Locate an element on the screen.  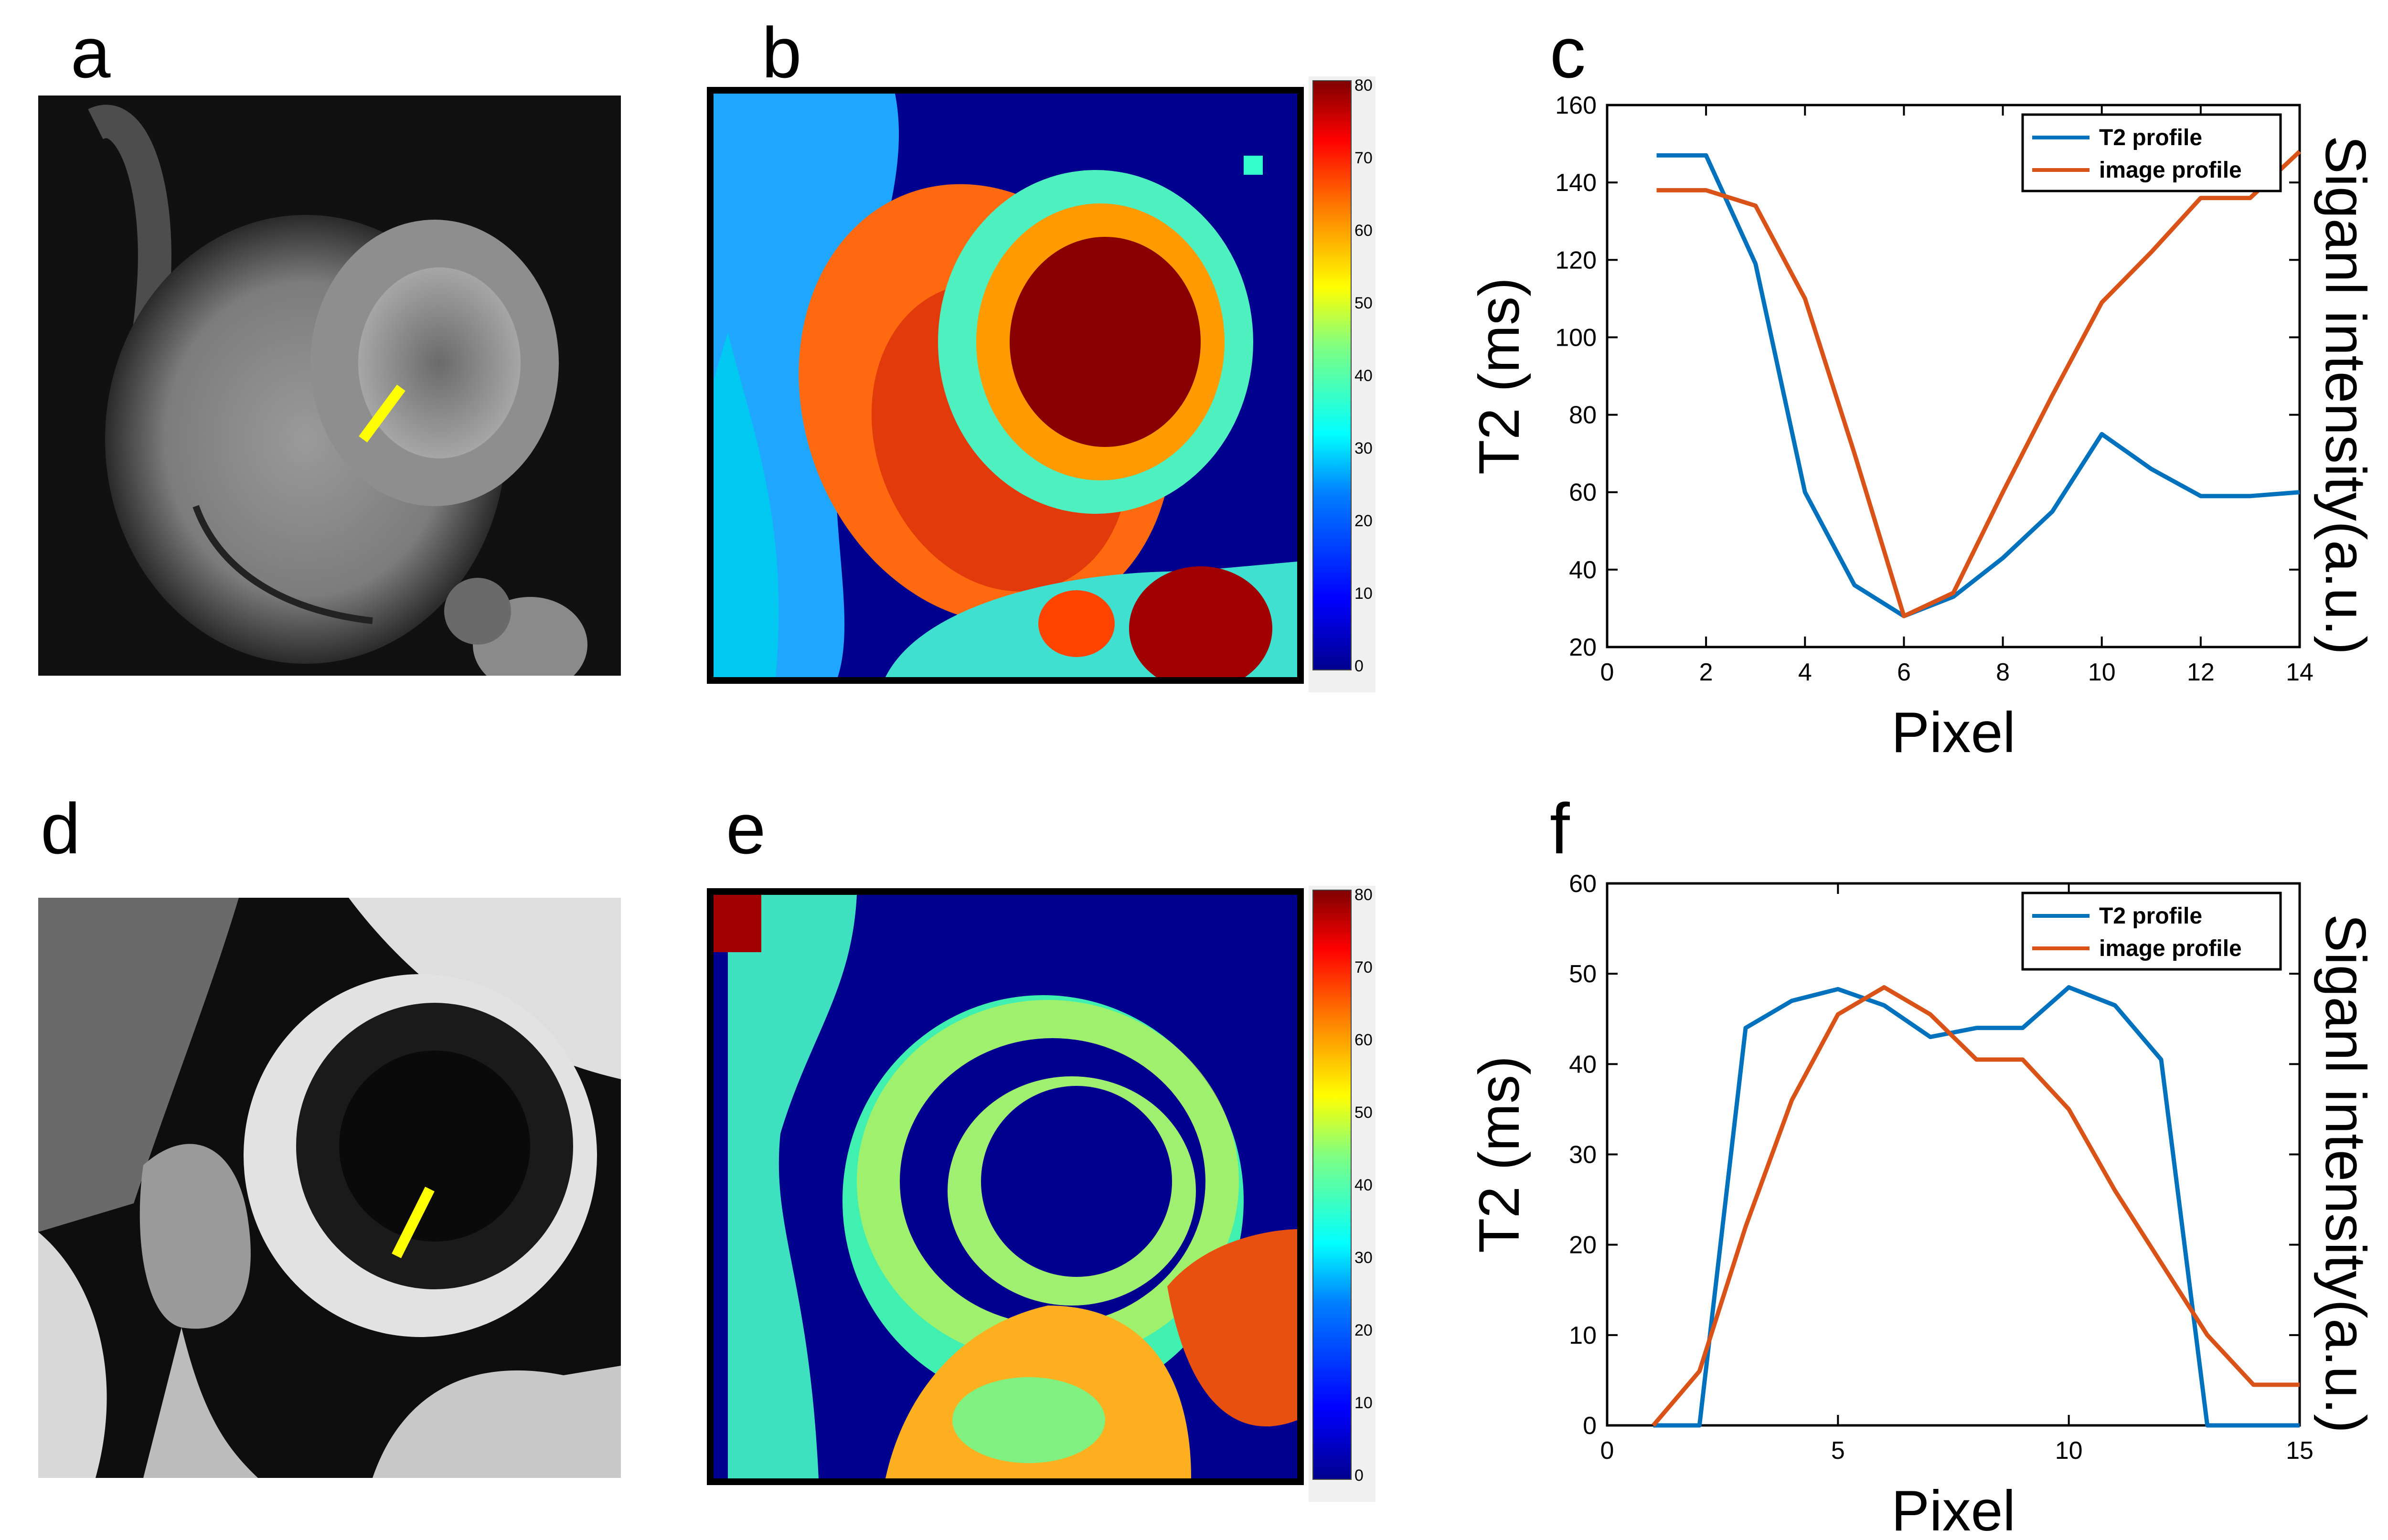
colorbar-e-tick-10: 10 is located at coordinates (1363, 1403).